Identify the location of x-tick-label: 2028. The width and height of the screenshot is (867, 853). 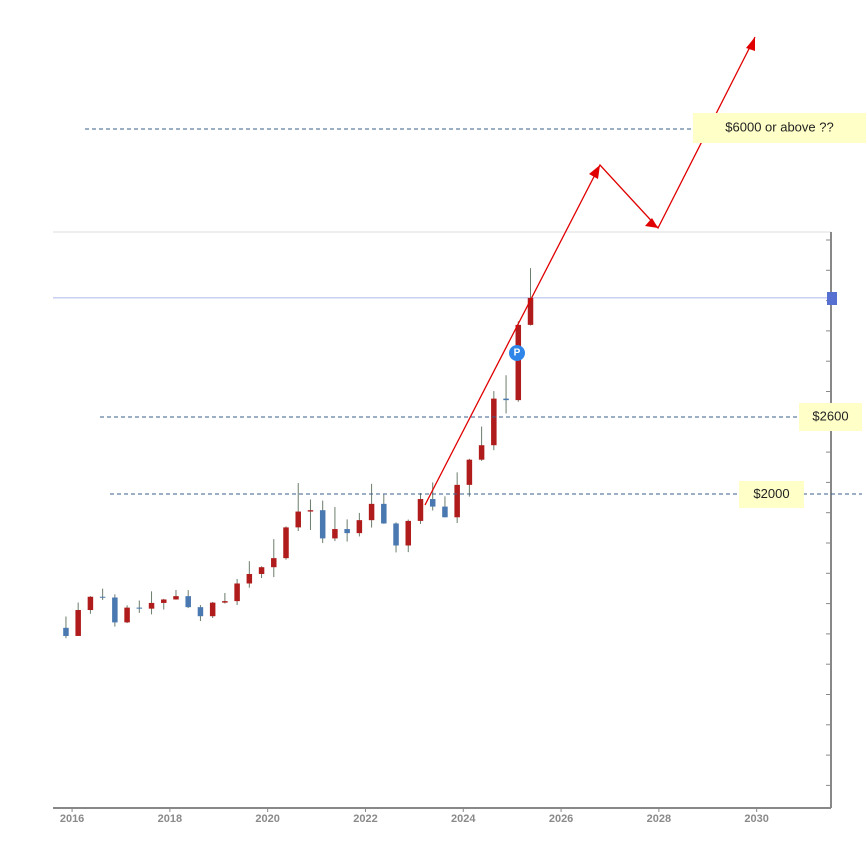
(659, 819).